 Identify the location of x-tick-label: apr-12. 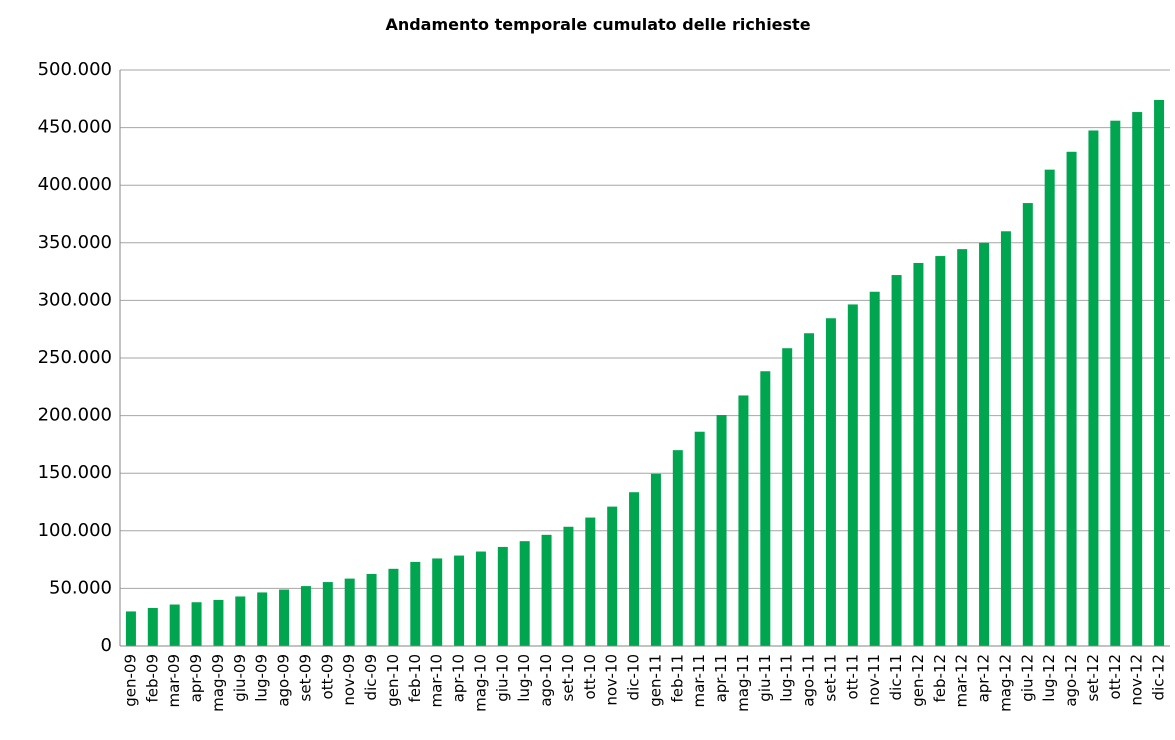
(984, 678).